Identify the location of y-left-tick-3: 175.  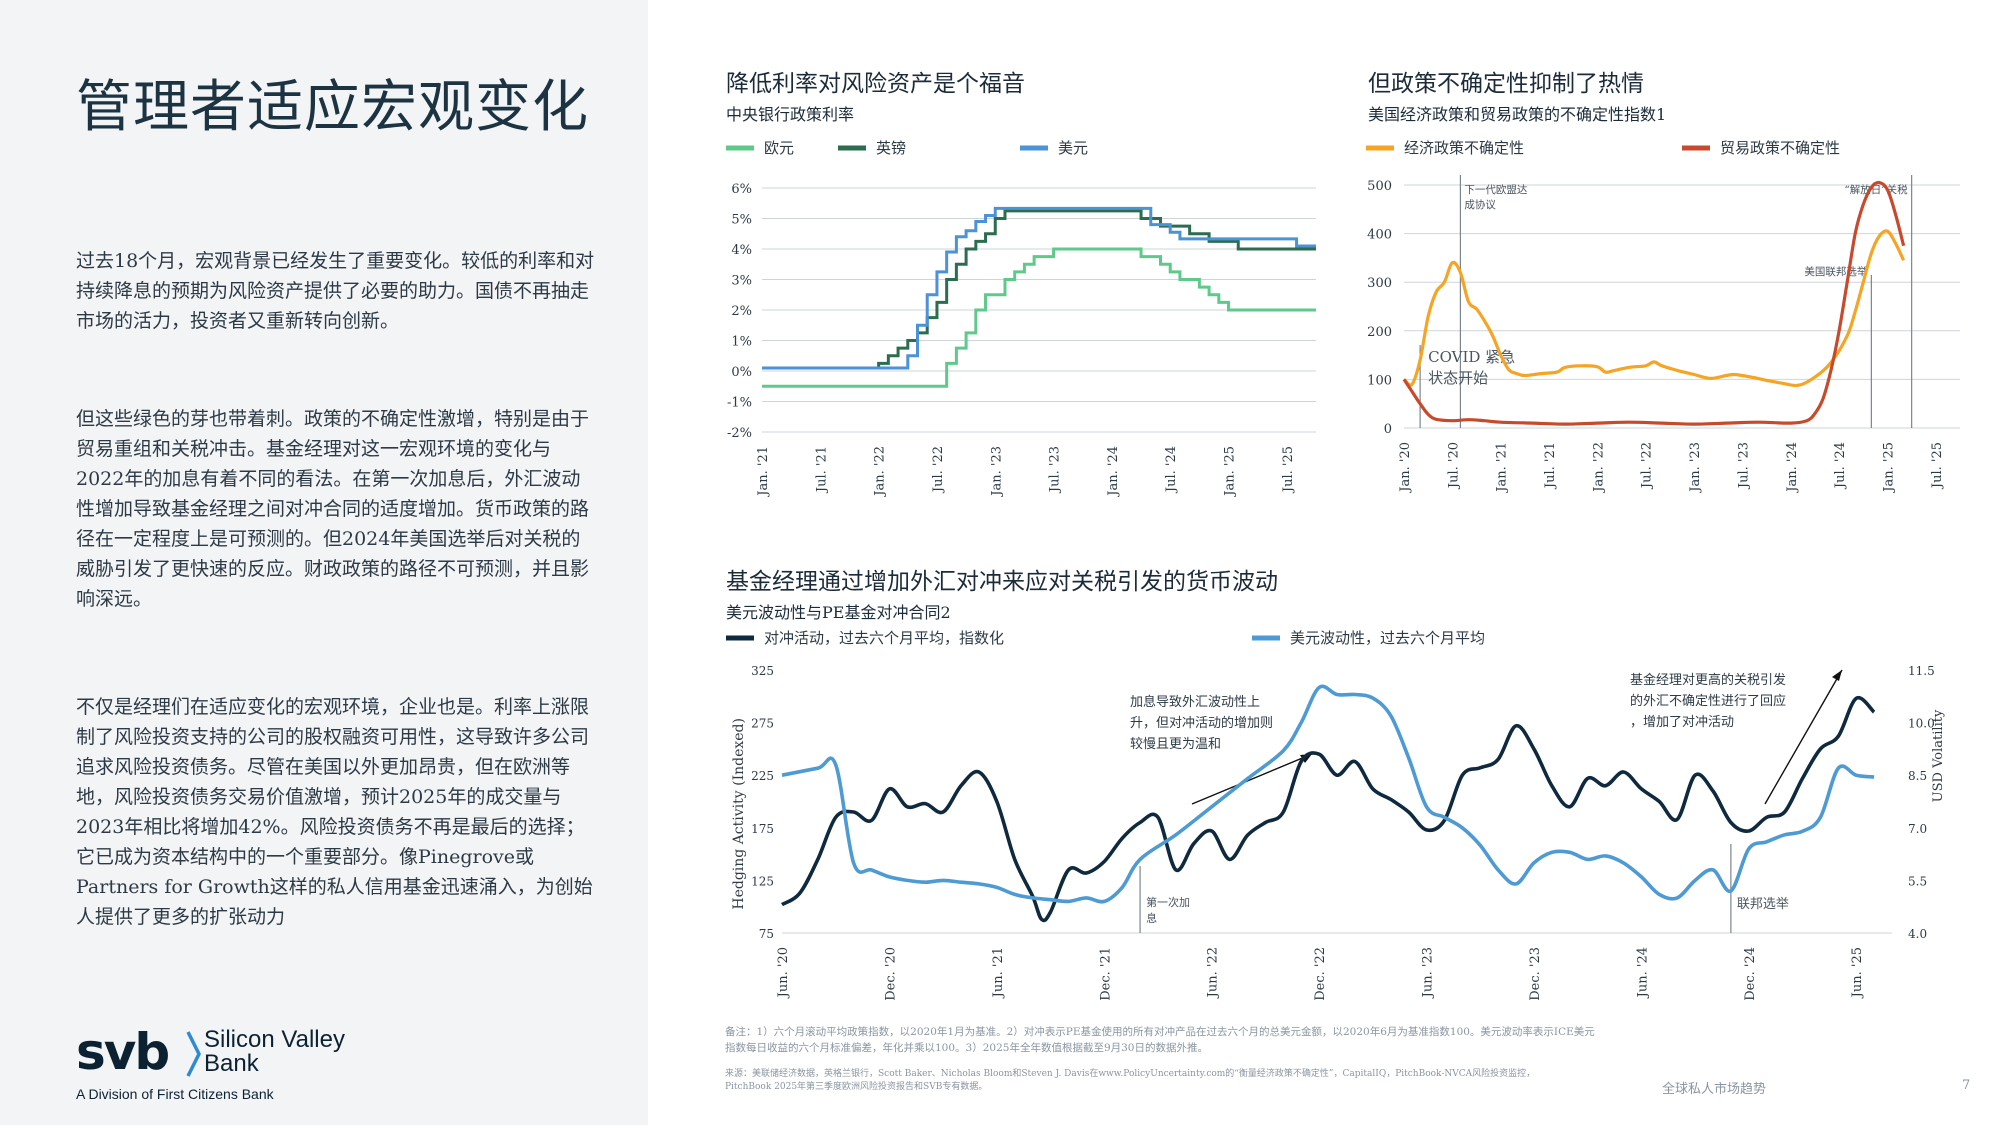
(762, 829).